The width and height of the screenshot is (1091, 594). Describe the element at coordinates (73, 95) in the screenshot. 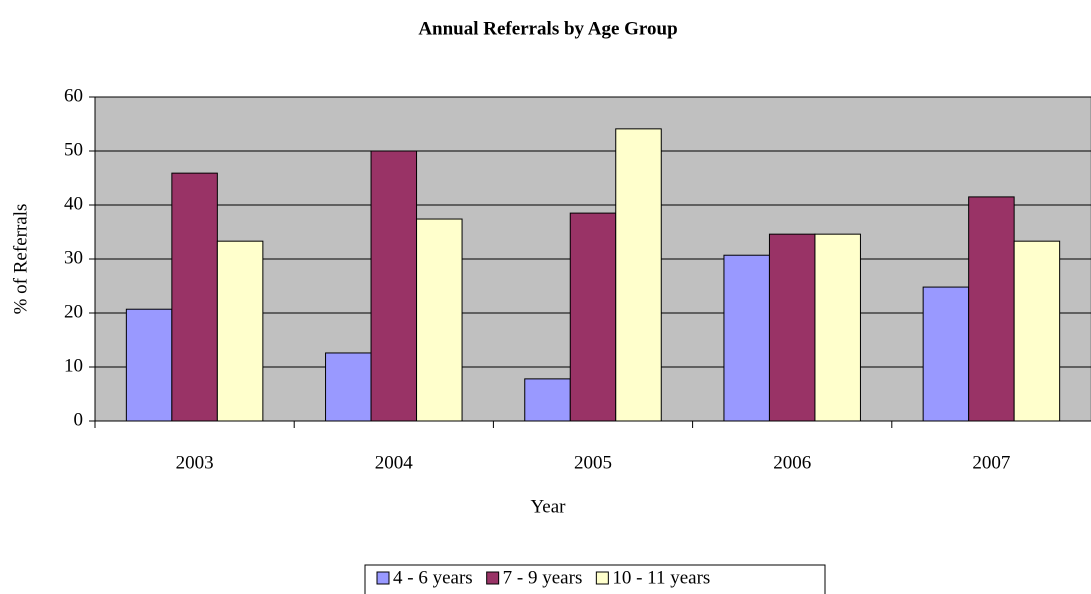

I see `y-tick-label: 60` at that location.